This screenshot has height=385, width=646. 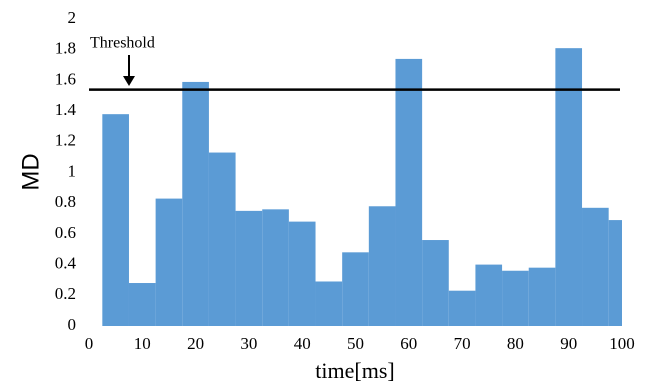 What do you see at coordinates (66, 263) in the screenshot?
I see `y-tick-label: 0.4` at bounding box center [66, 263].